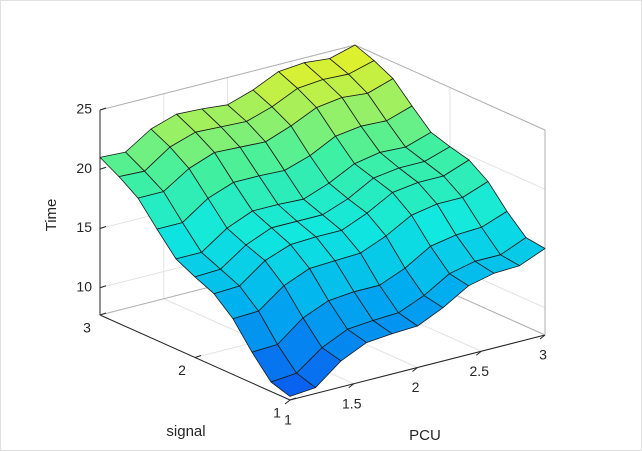 Image resolution: width=642 pixels, height=451 pixels. What do you see at coordinates (288, 420) in the screenshot?
I see `x-tick-label: 1` at bounding box center [288, 420].